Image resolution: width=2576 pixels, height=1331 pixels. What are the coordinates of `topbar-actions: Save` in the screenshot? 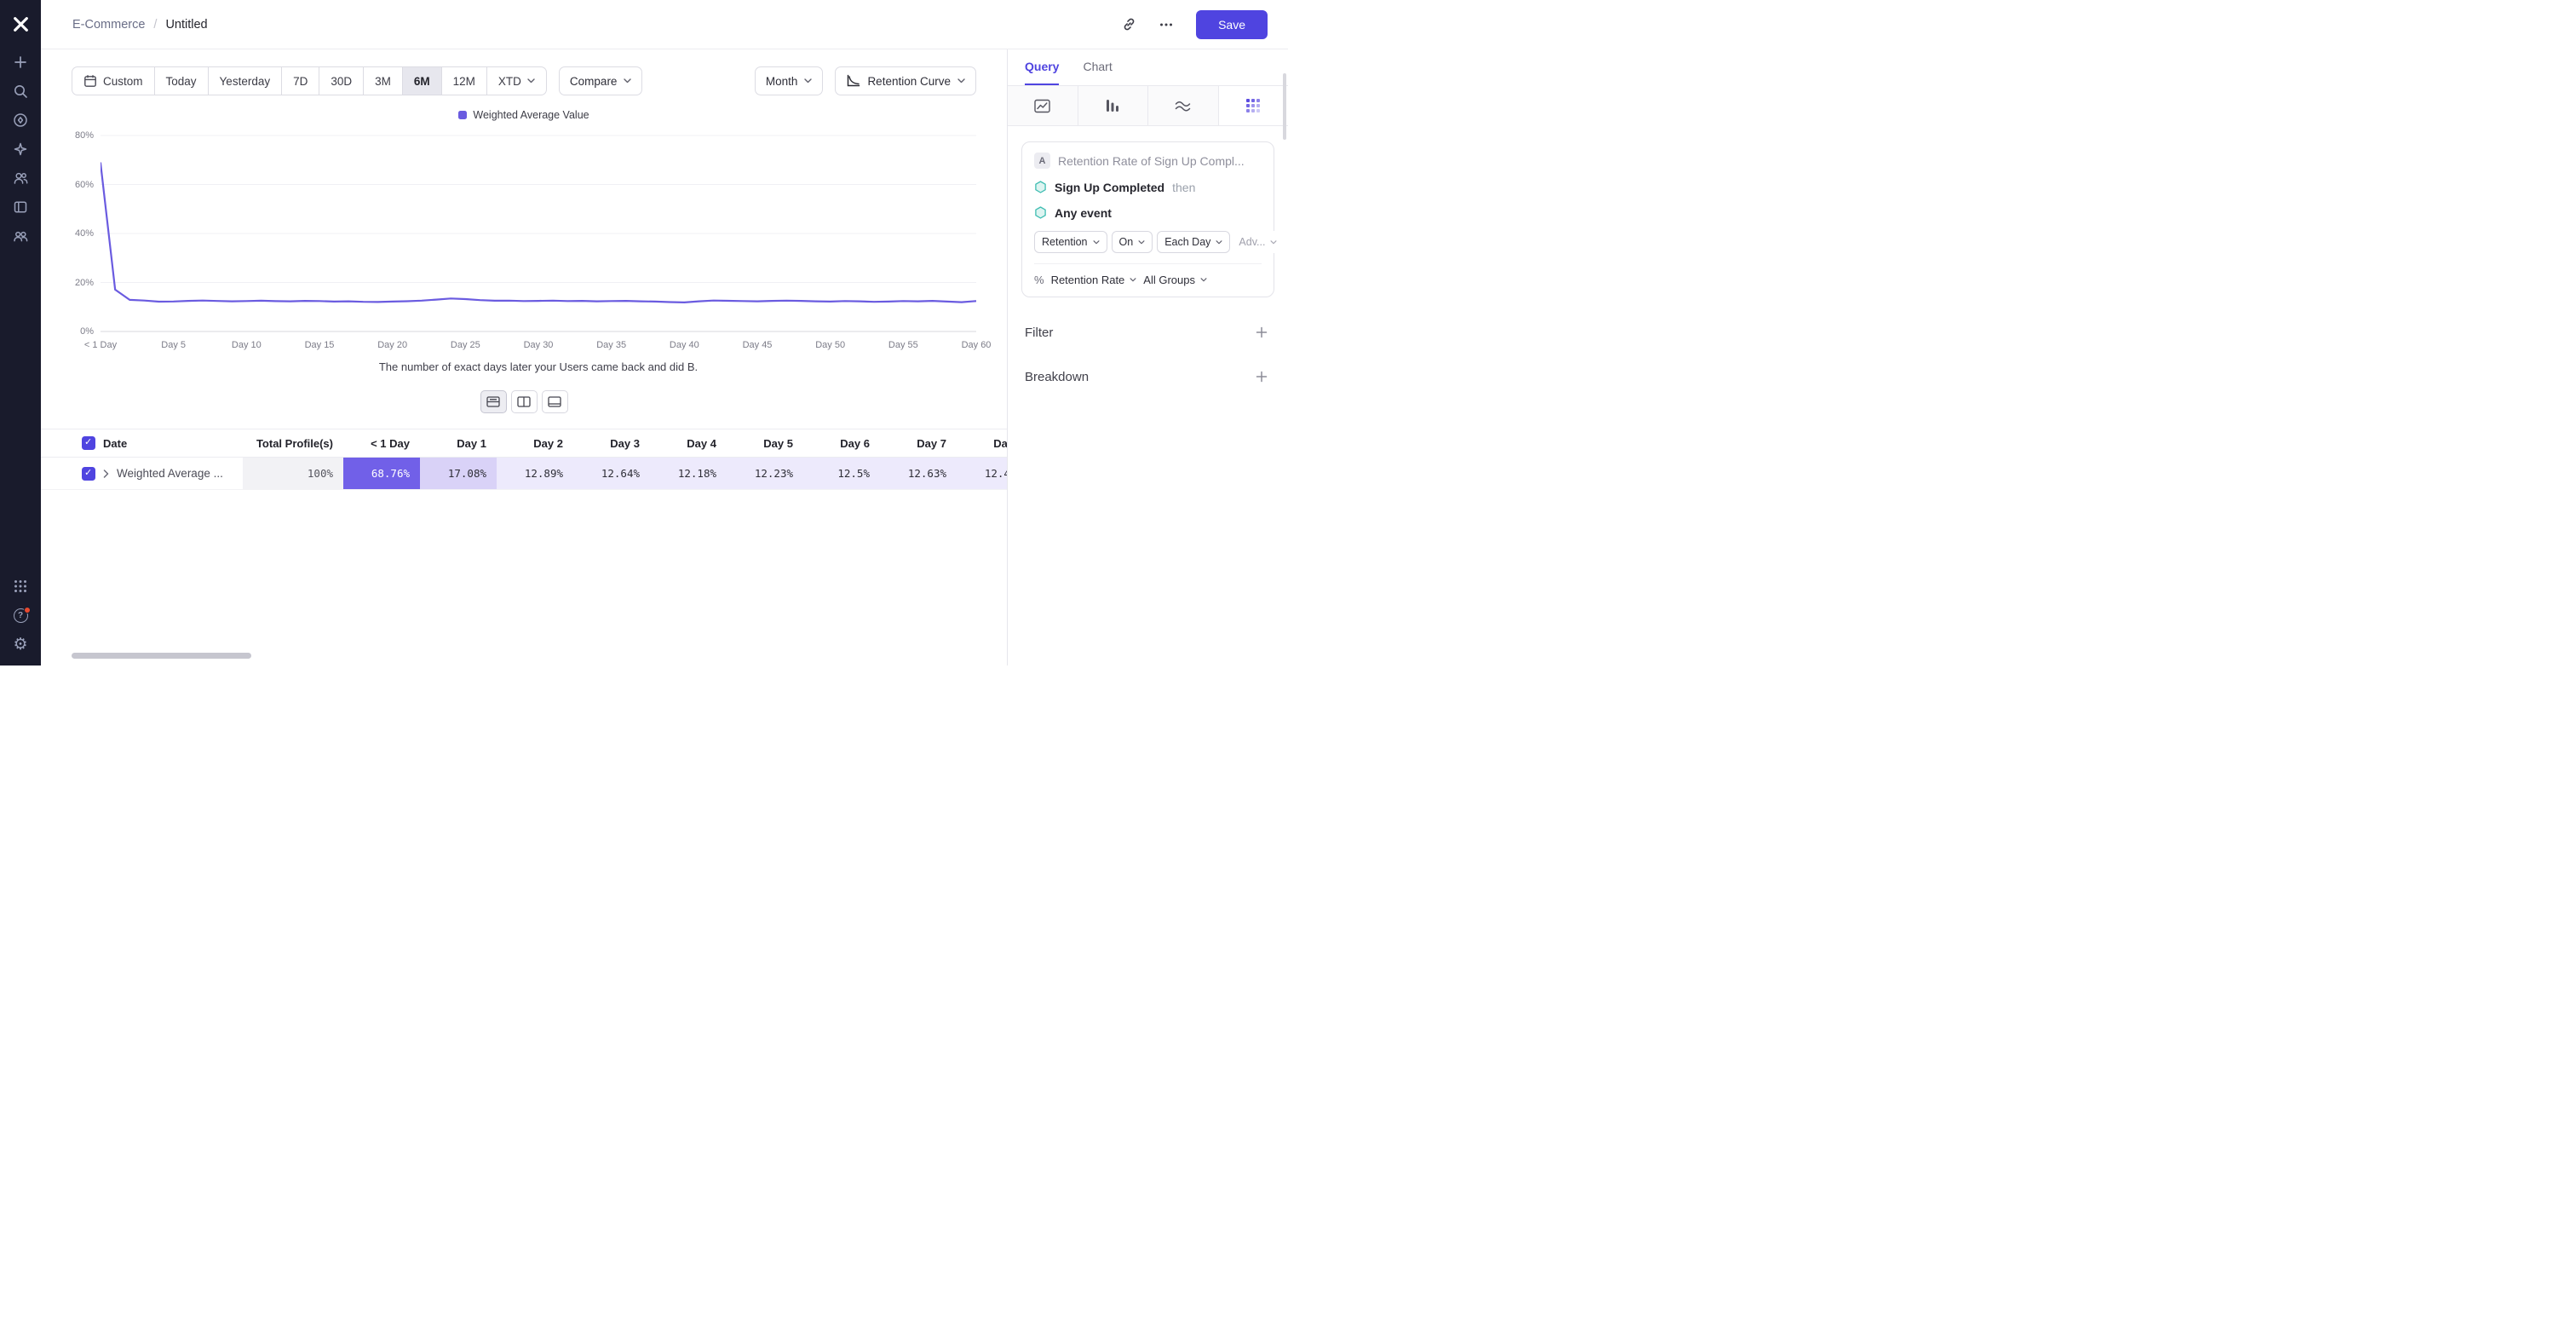 It's located at (1191, 24).